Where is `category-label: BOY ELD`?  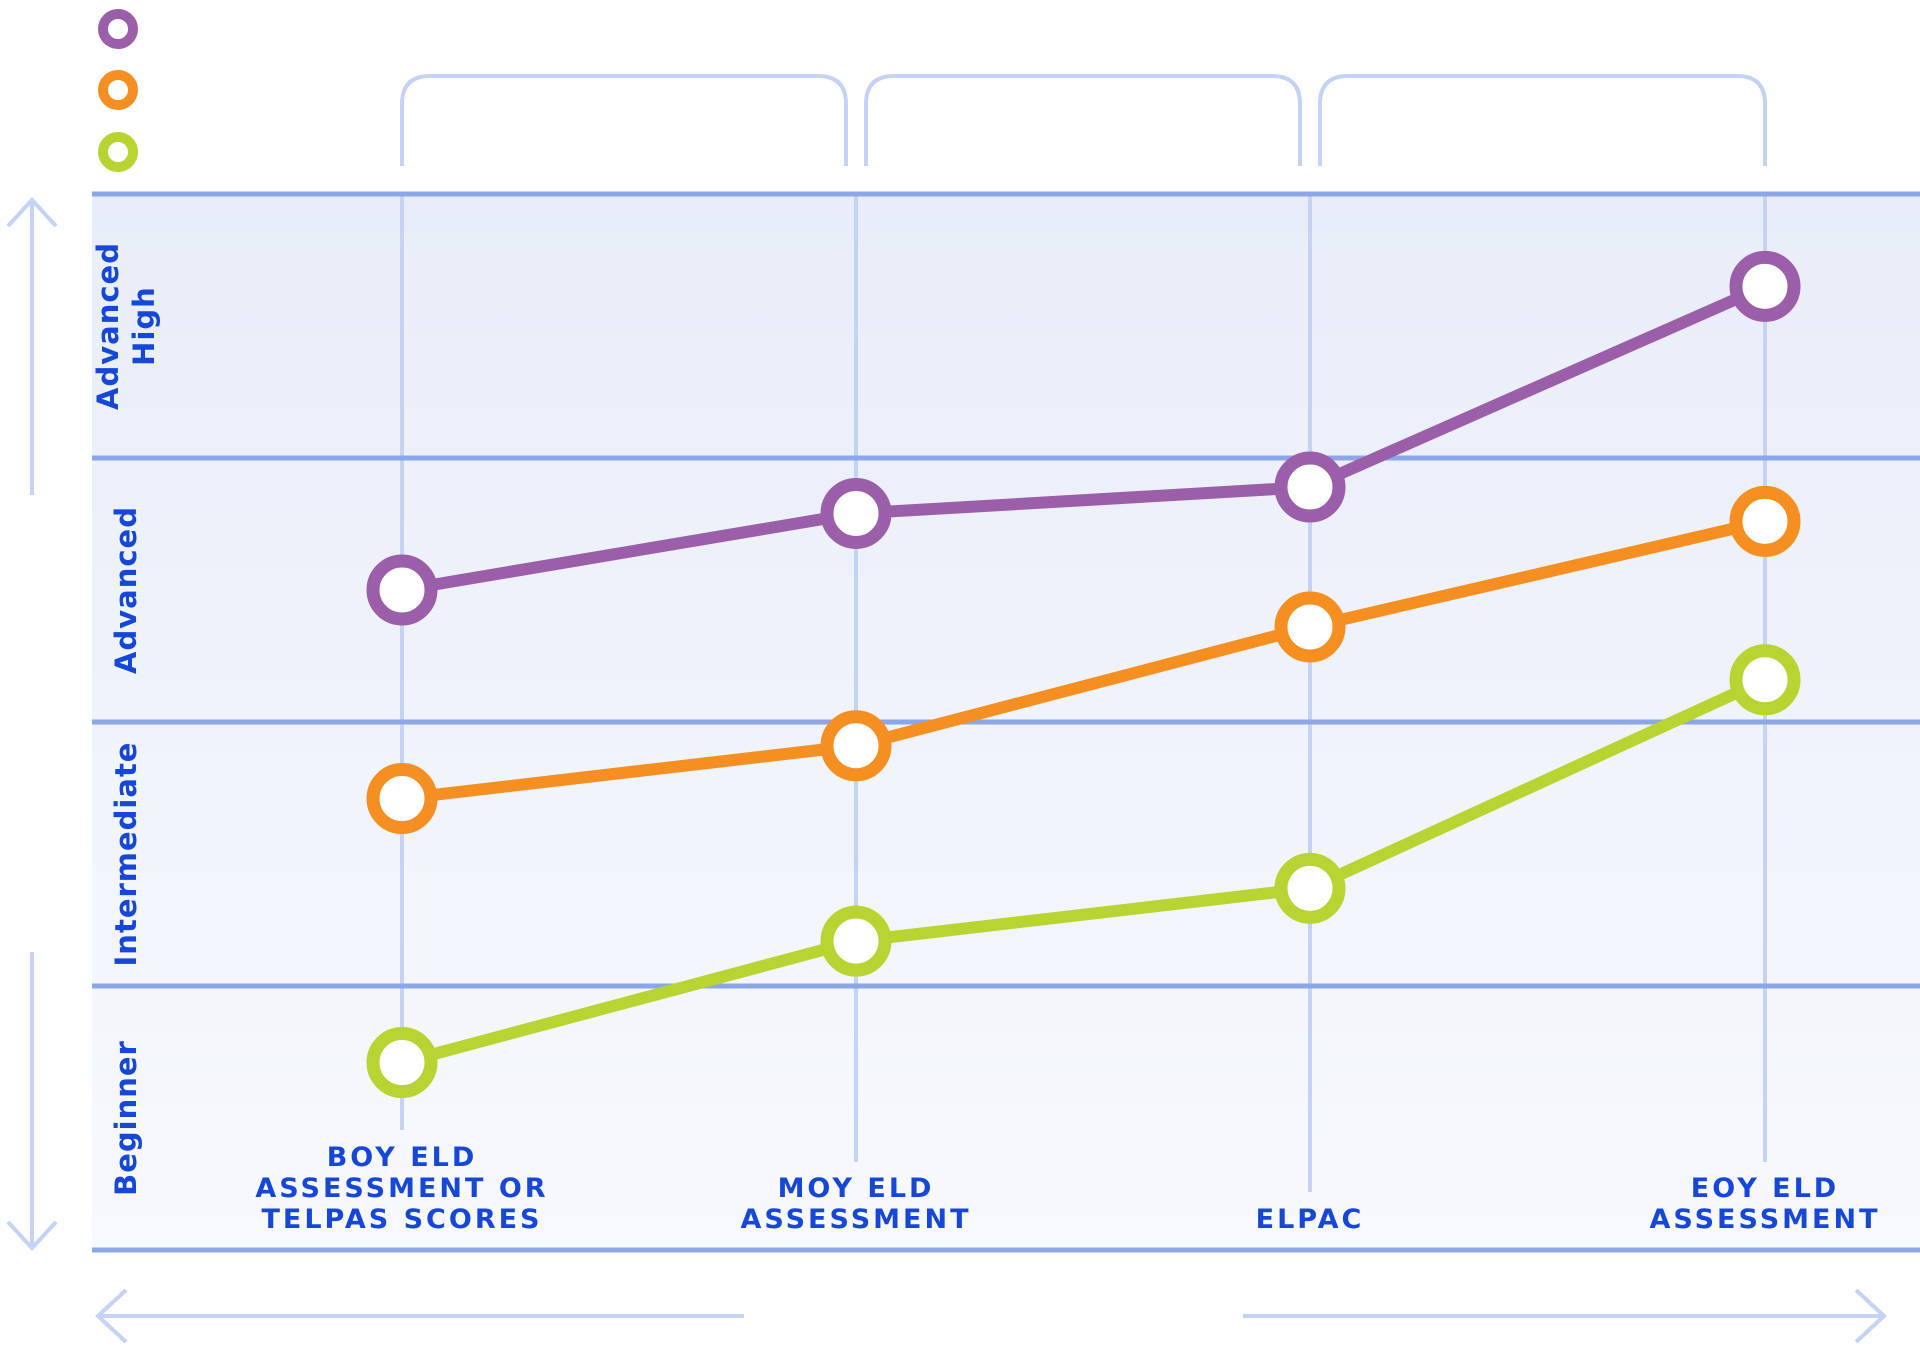 category-label: BOY ELD is located at coordinates (402, 1157).